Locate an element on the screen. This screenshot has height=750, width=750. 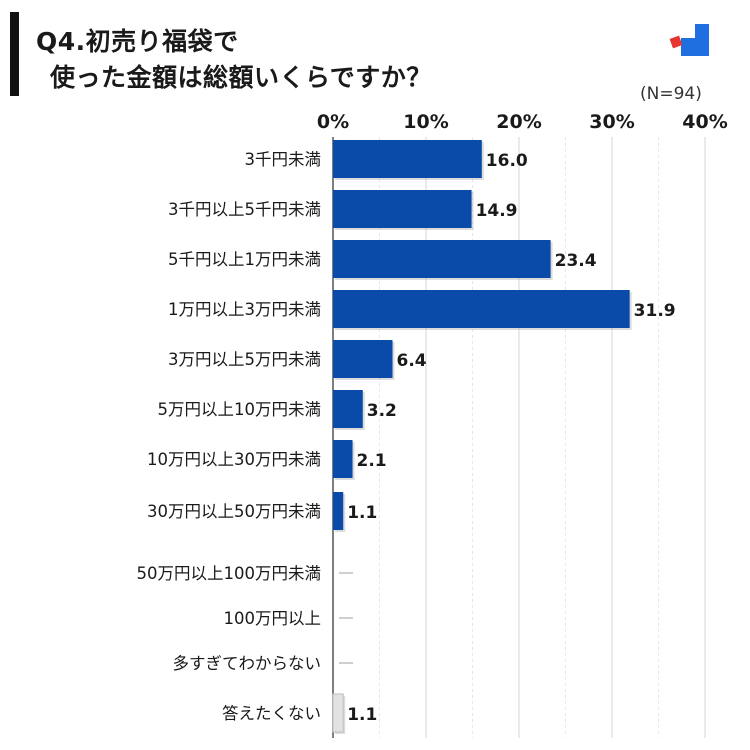
category-label: 5千円以上1万円未満 is located at coordinates (244, 259).